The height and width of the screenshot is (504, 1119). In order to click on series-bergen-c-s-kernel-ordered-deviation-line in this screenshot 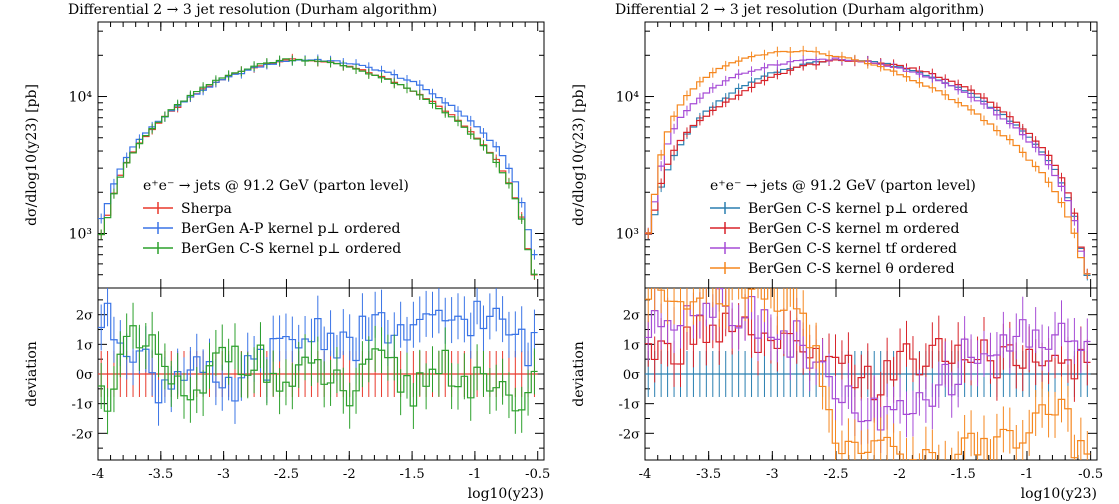, I will do `click(868, 374)`.